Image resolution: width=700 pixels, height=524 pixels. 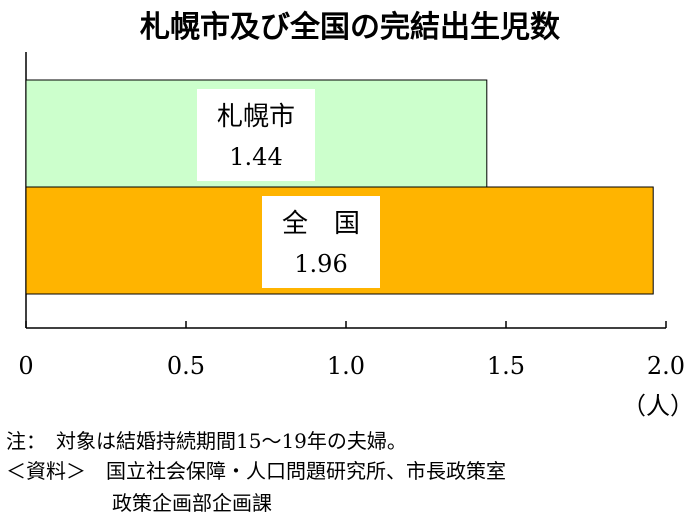 I want to click on bar-category-label: 札幌市, so click(x=256, y=117).